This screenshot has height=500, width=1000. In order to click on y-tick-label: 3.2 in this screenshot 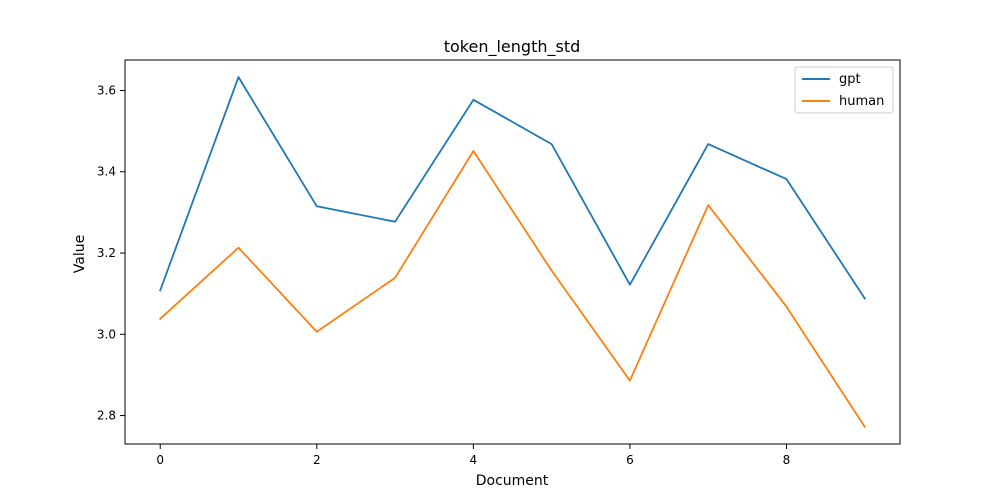, I will do `click(106, 253)`.